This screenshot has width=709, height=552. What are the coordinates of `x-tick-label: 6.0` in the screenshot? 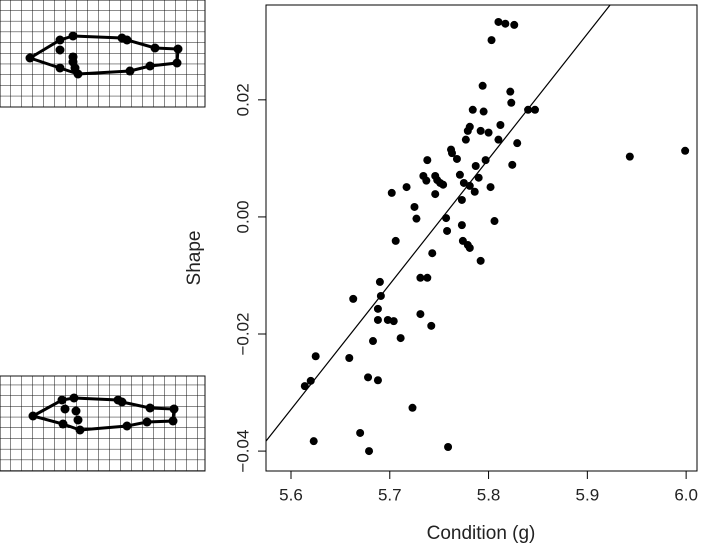 It's located at (686, 494).